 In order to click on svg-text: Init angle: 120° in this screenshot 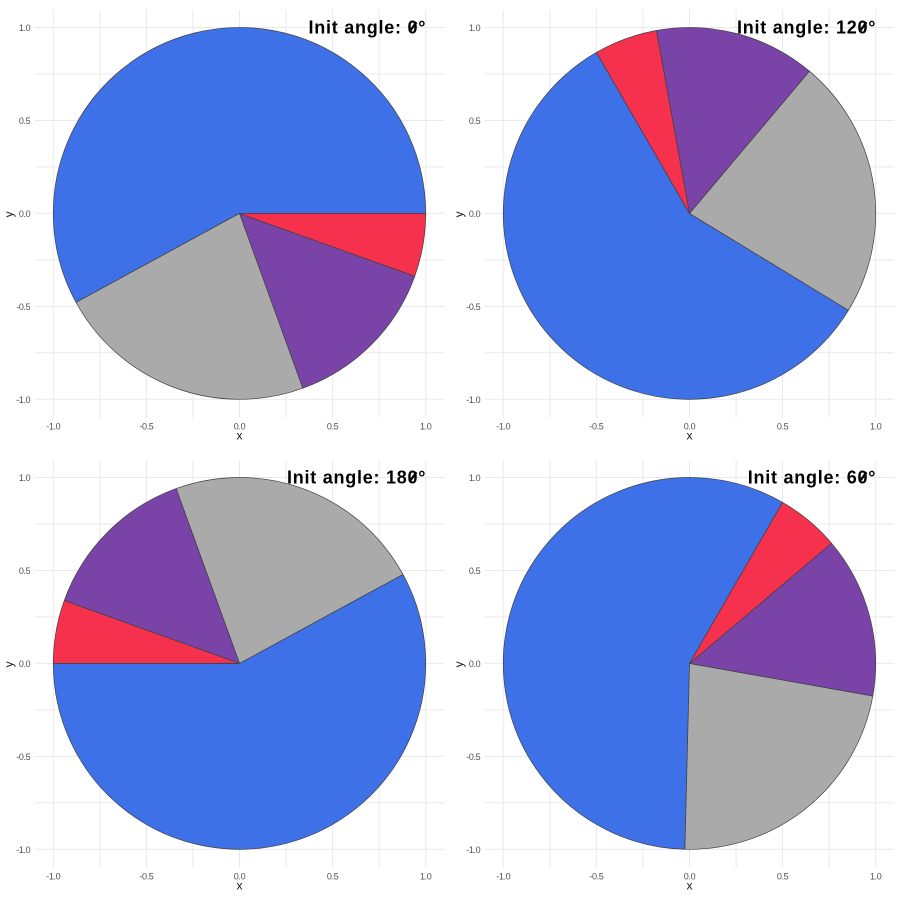, I will do `click(806, 27)`.